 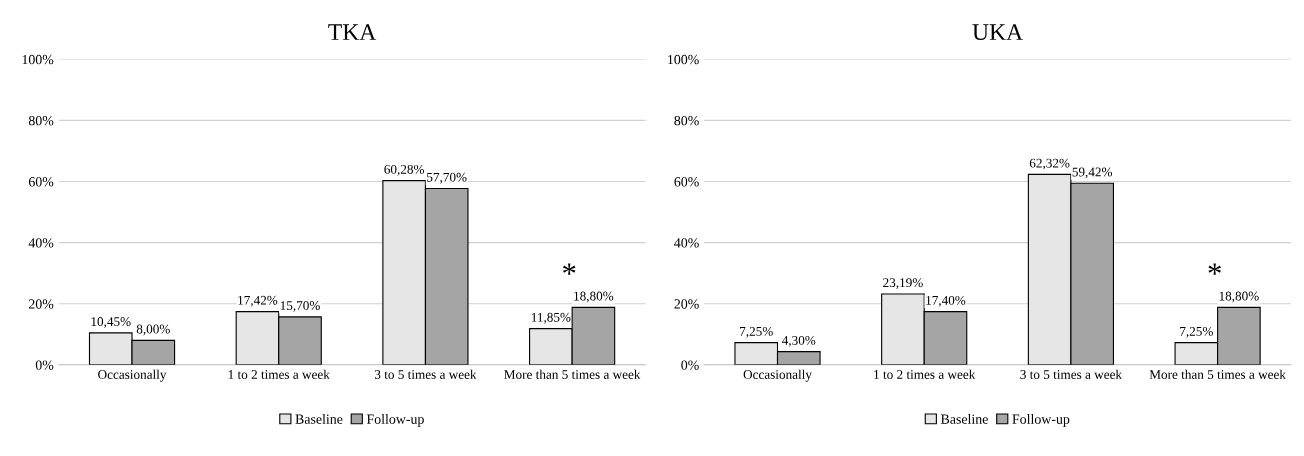 What do you see at coordinates (258, 301) in the screenshot?
I see `data-label: 17,42%` at bounding box center [258, 301].